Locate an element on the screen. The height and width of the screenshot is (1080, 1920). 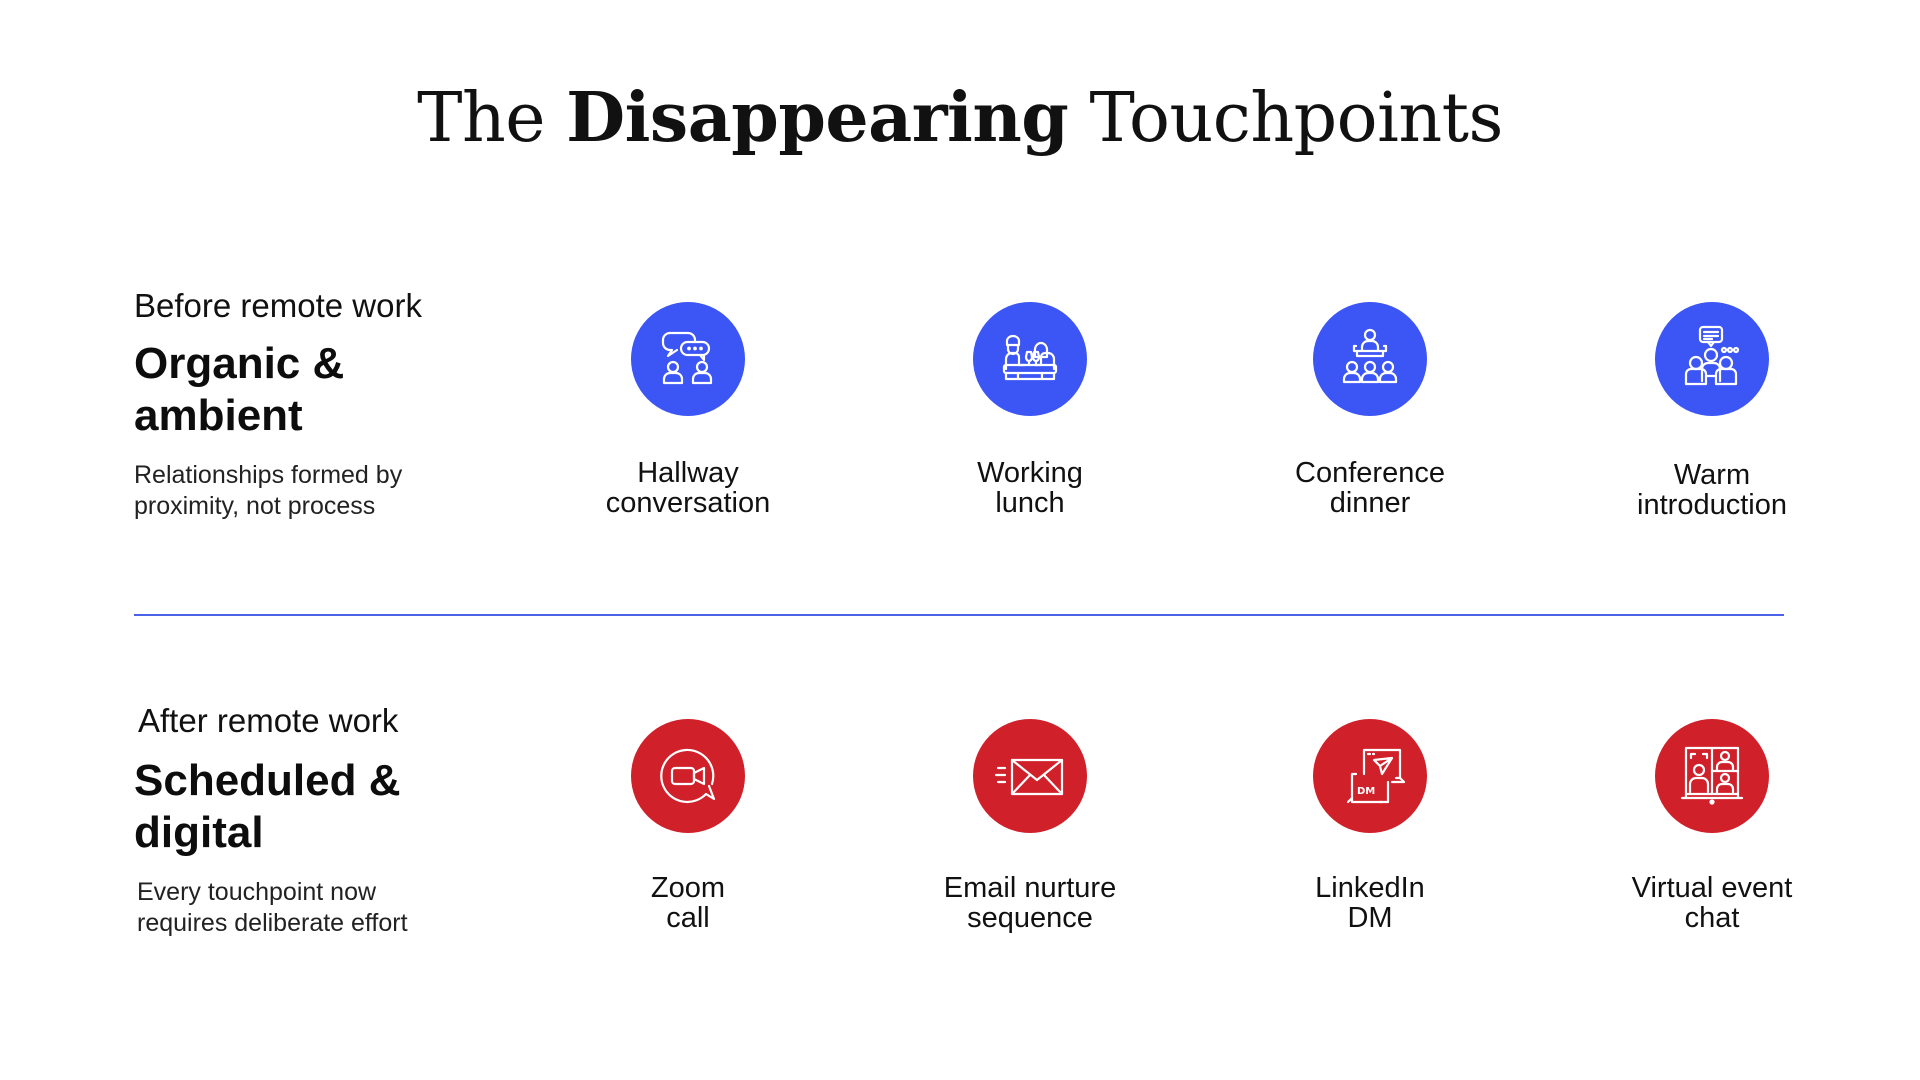
label-line1: Hallway is located at coordinates (688, 473).